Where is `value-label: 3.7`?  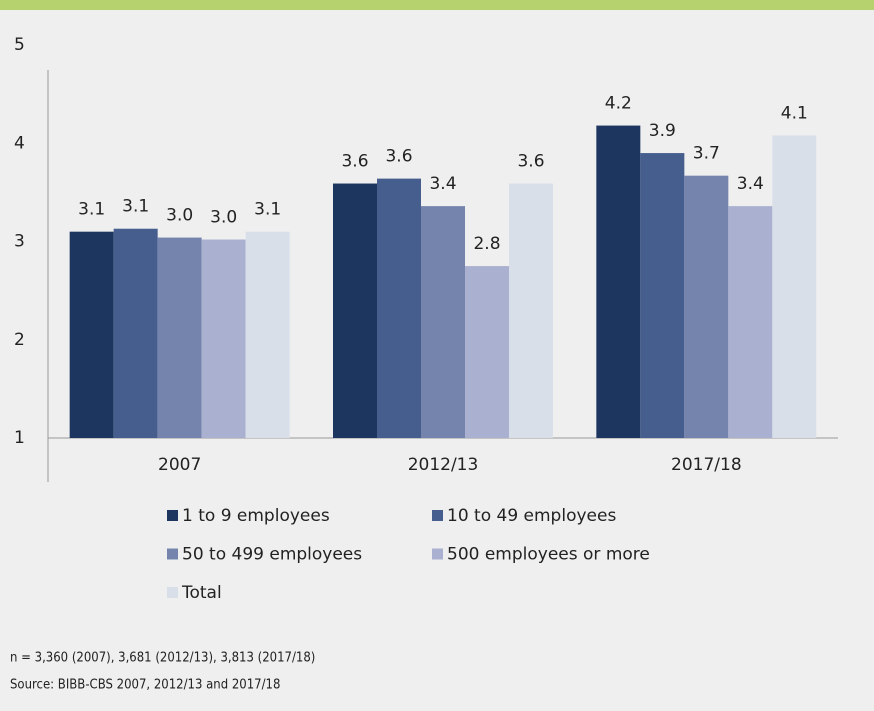
value-label: 3.7 is located at coordinates (706, 154).